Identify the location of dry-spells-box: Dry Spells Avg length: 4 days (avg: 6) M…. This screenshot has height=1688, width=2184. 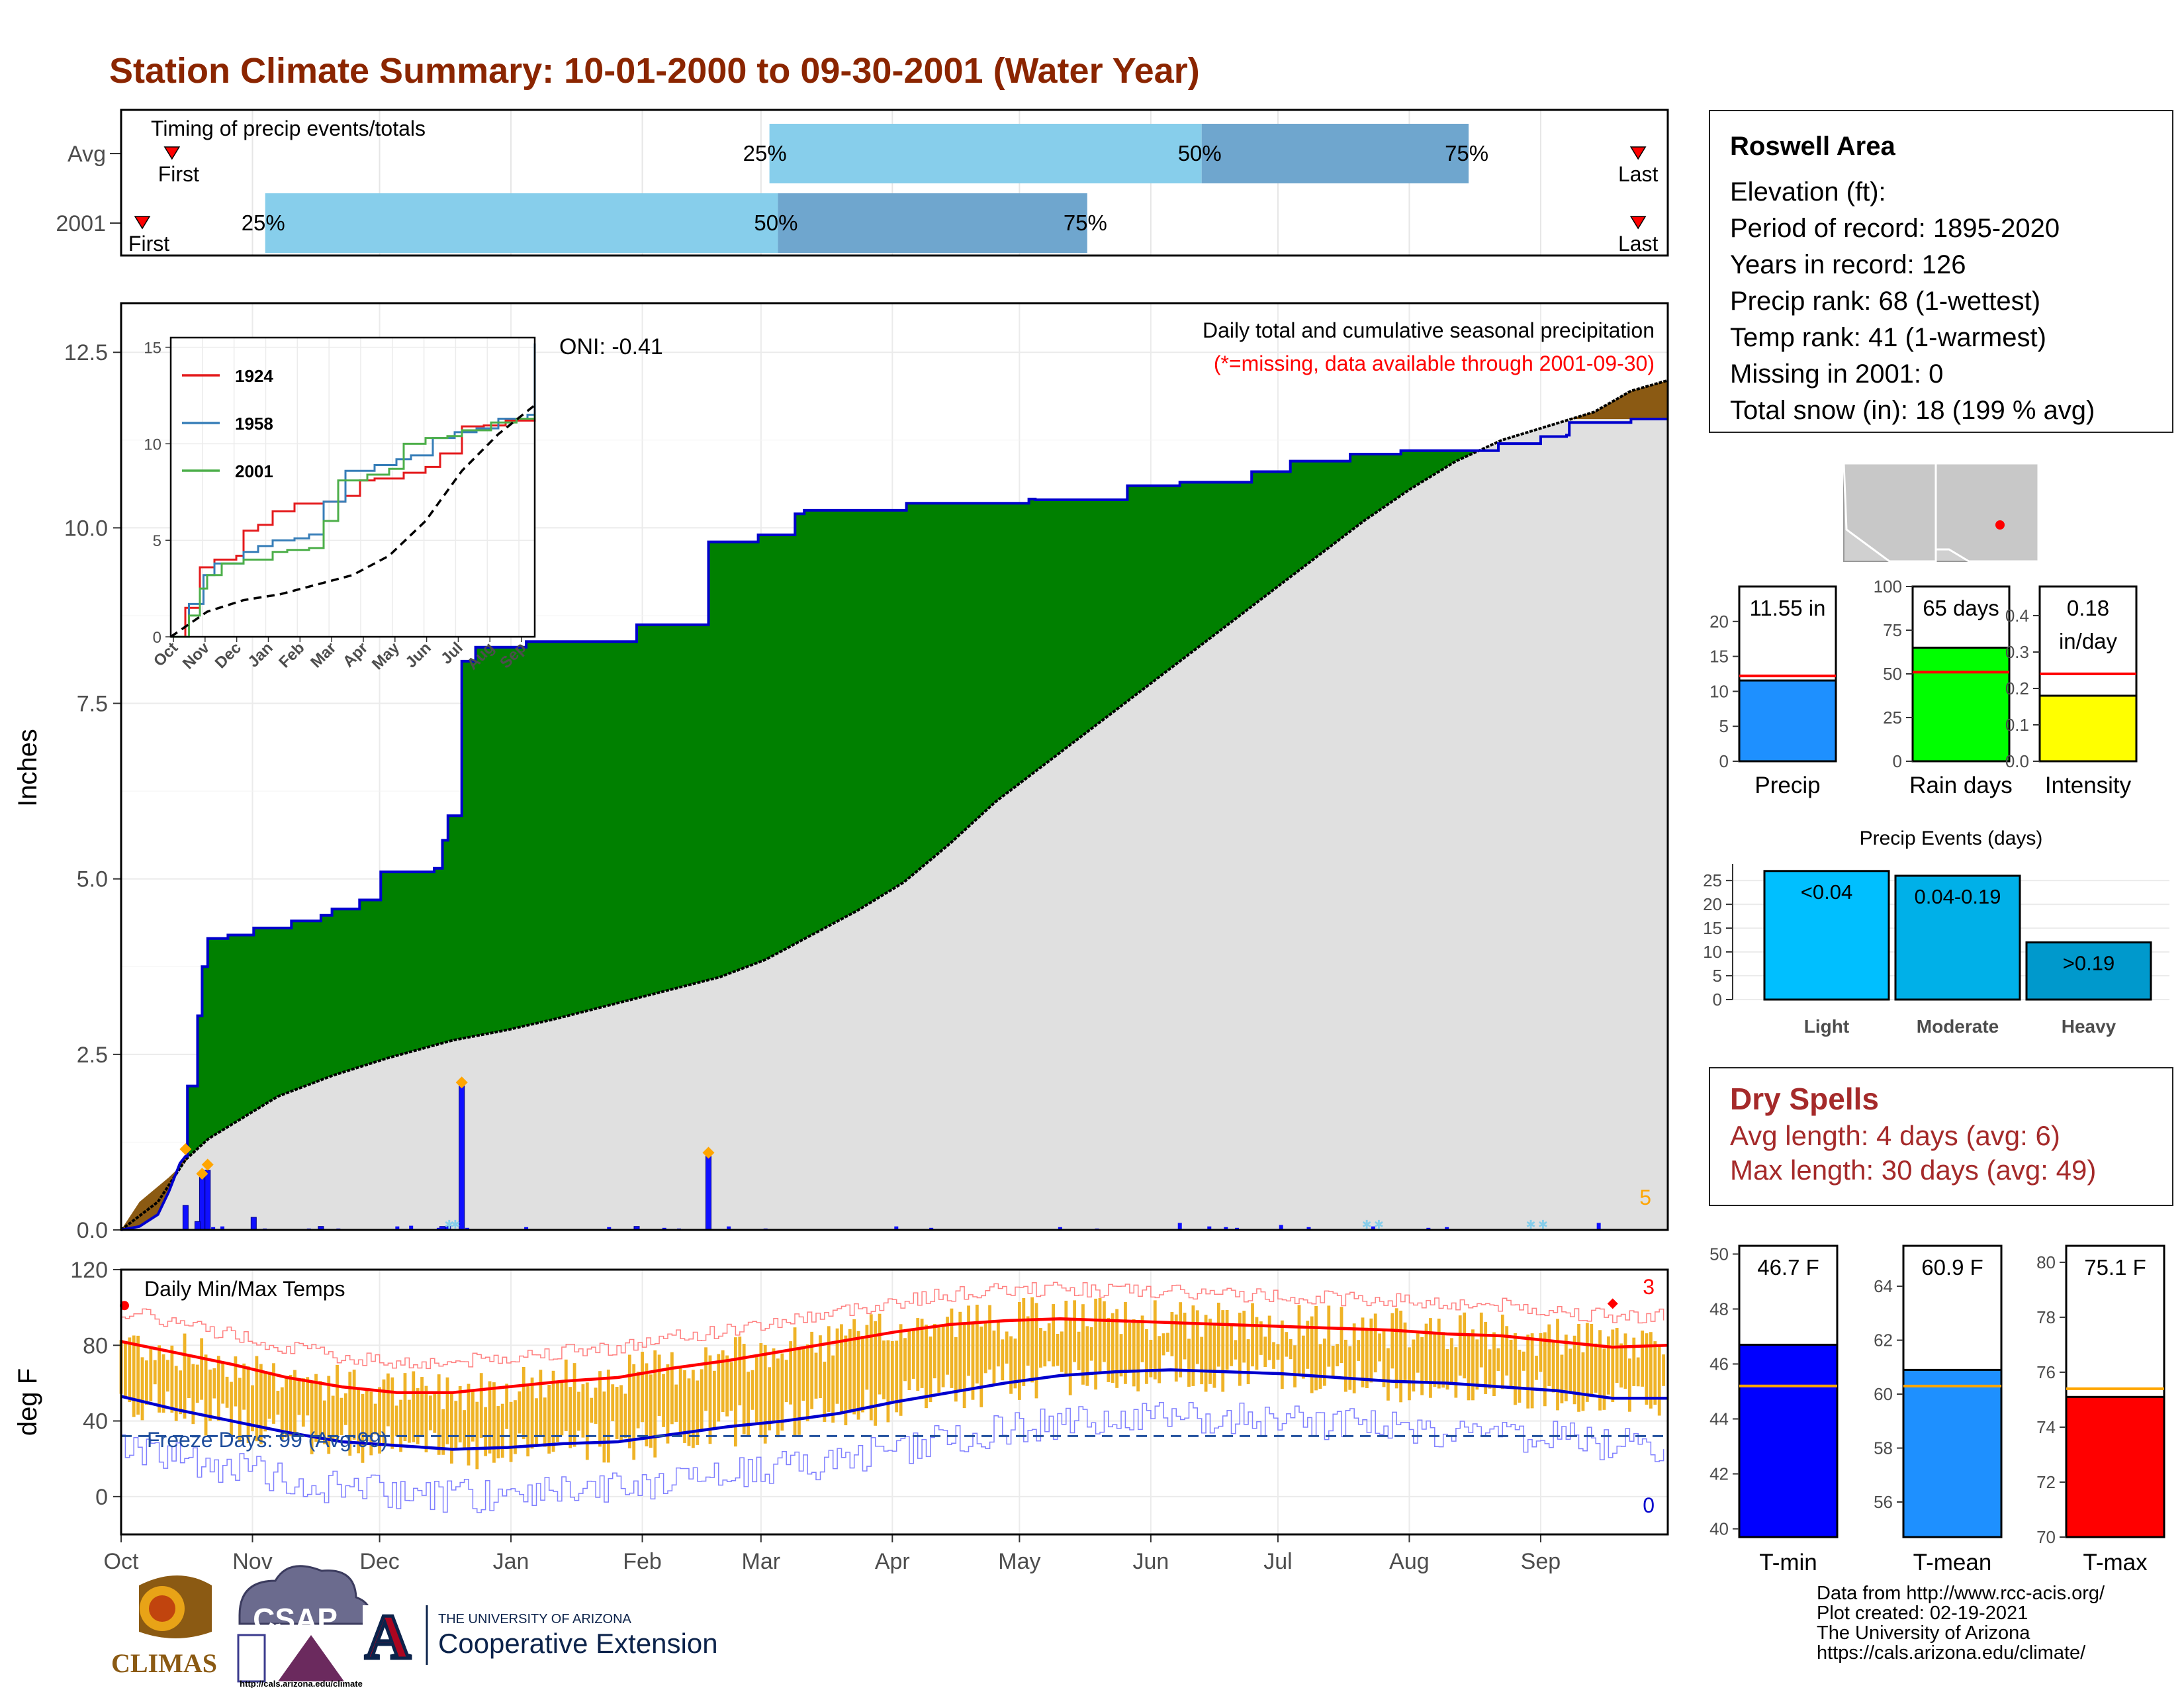
(1941, 1136).